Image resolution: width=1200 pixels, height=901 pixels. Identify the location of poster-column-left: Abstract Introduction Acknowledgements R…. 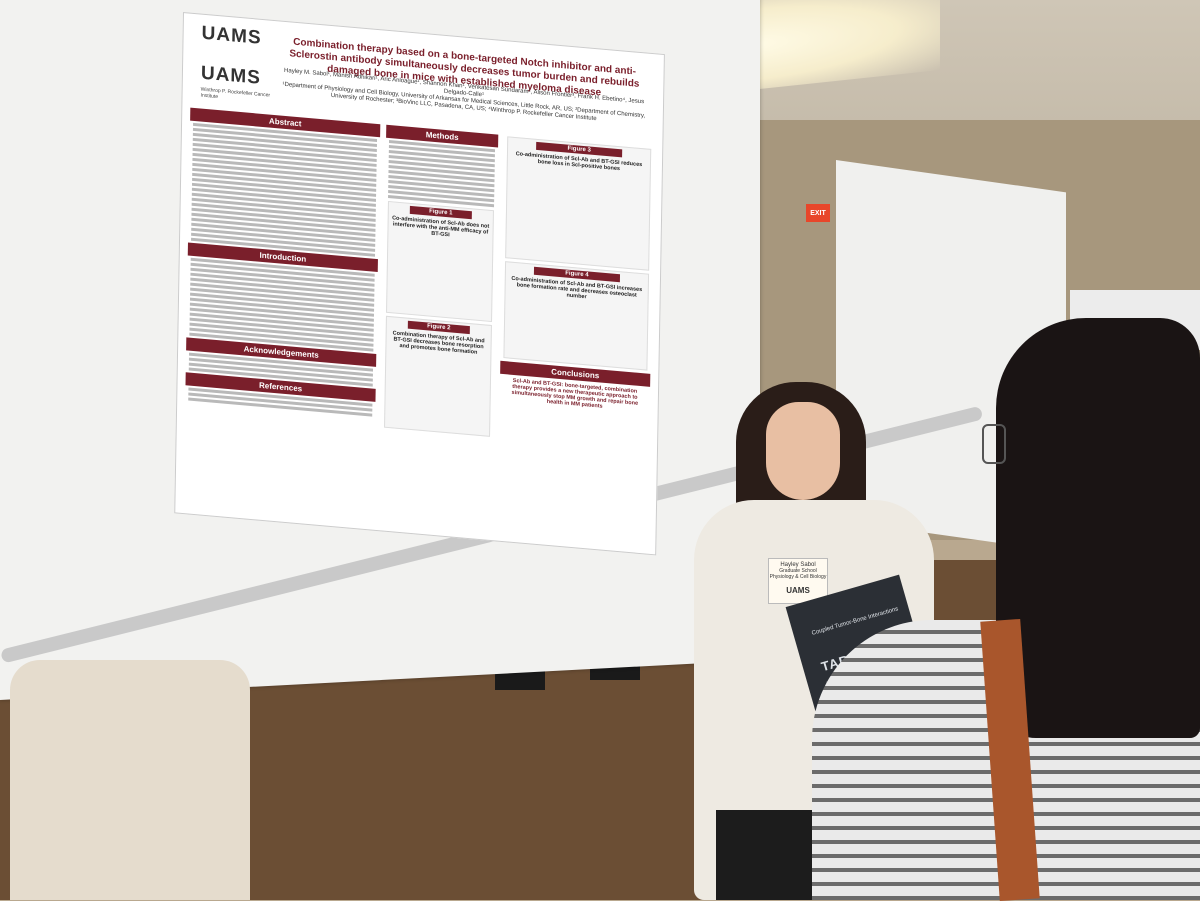
(283, 262).